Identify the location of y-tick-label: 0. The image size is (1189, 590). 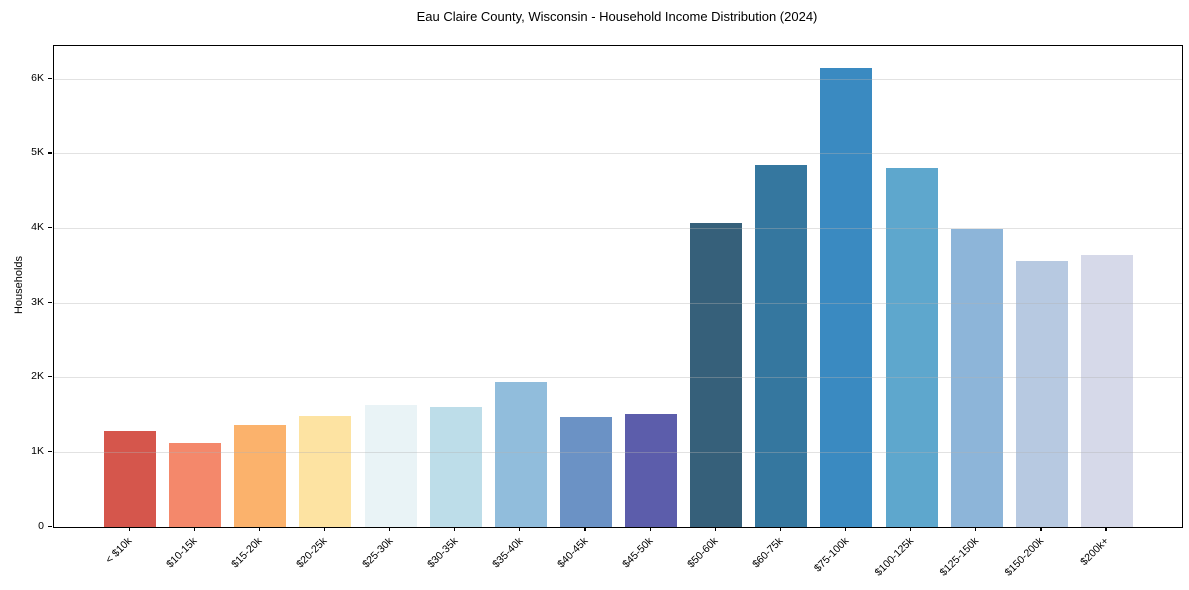
(41, 525).